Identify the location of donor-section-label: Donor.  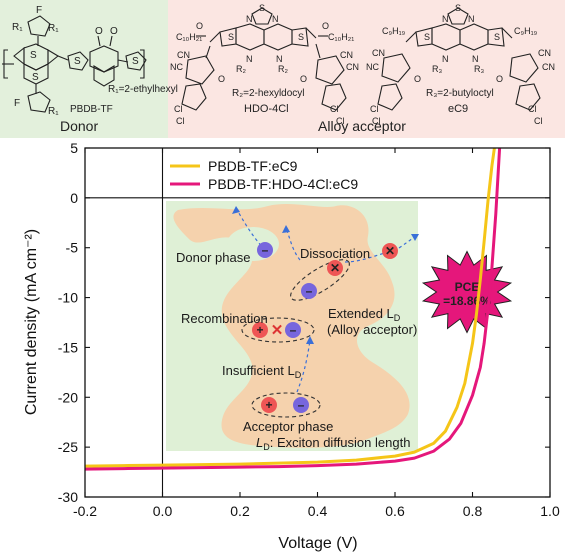
(79, 126).